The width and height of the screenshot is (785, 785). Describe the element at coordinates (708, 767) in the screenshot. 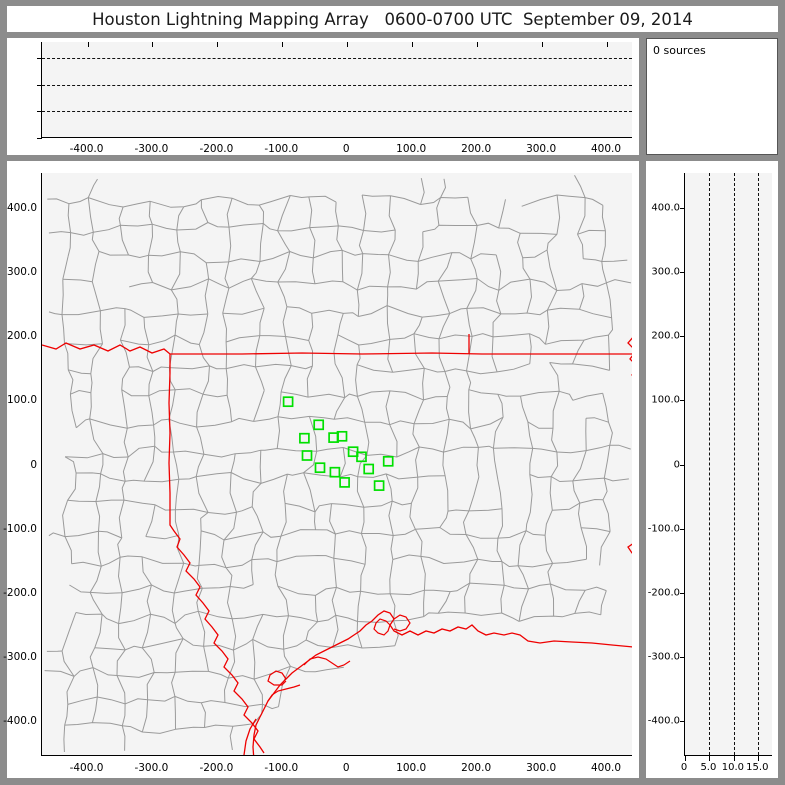

I see `xtick-label: 5.0` at that location.